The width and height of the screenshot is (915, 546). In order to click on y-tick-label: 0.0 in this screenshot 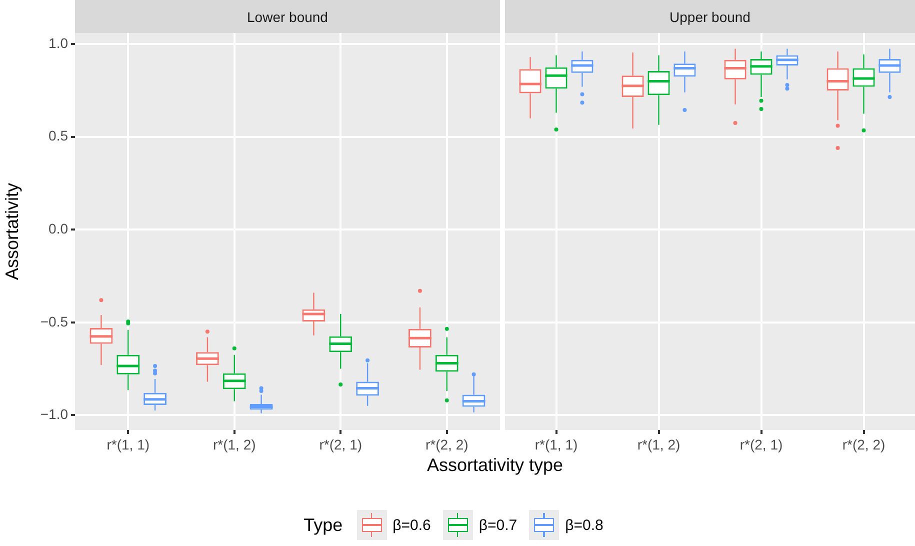, I will do `click(58, 228)`.